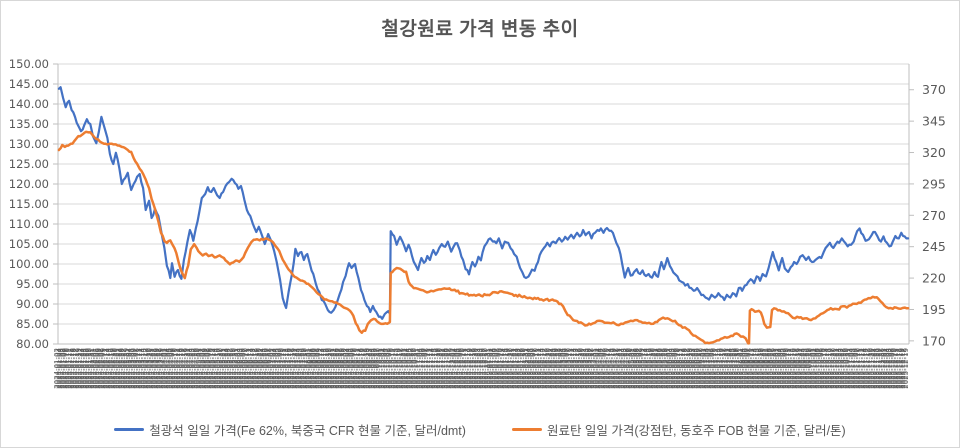 This screenshot has height=448, width=960. I want to click on svg-text: 2024-10-25, so click(409, 368).